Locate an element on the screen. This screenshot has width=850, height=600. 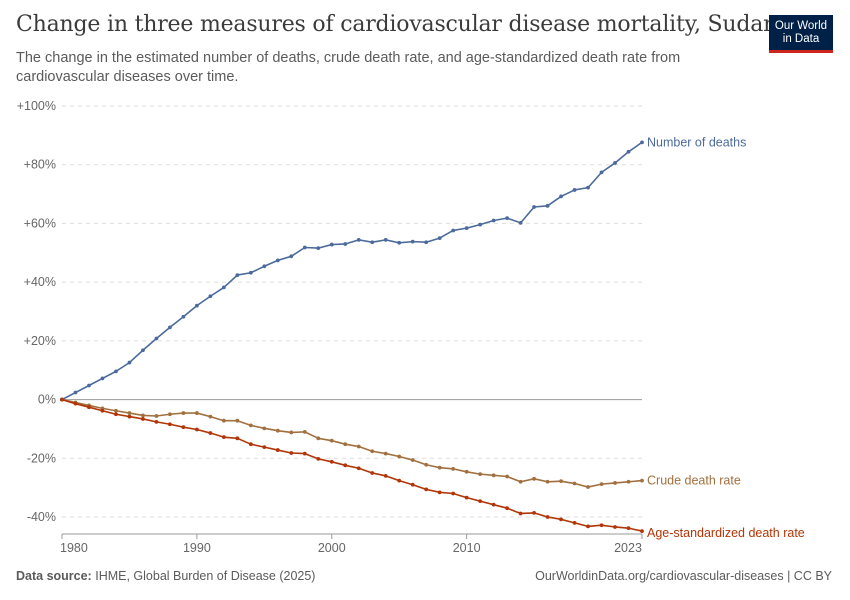
x-tick-label: 2023 is located at coordinates (628, 548).